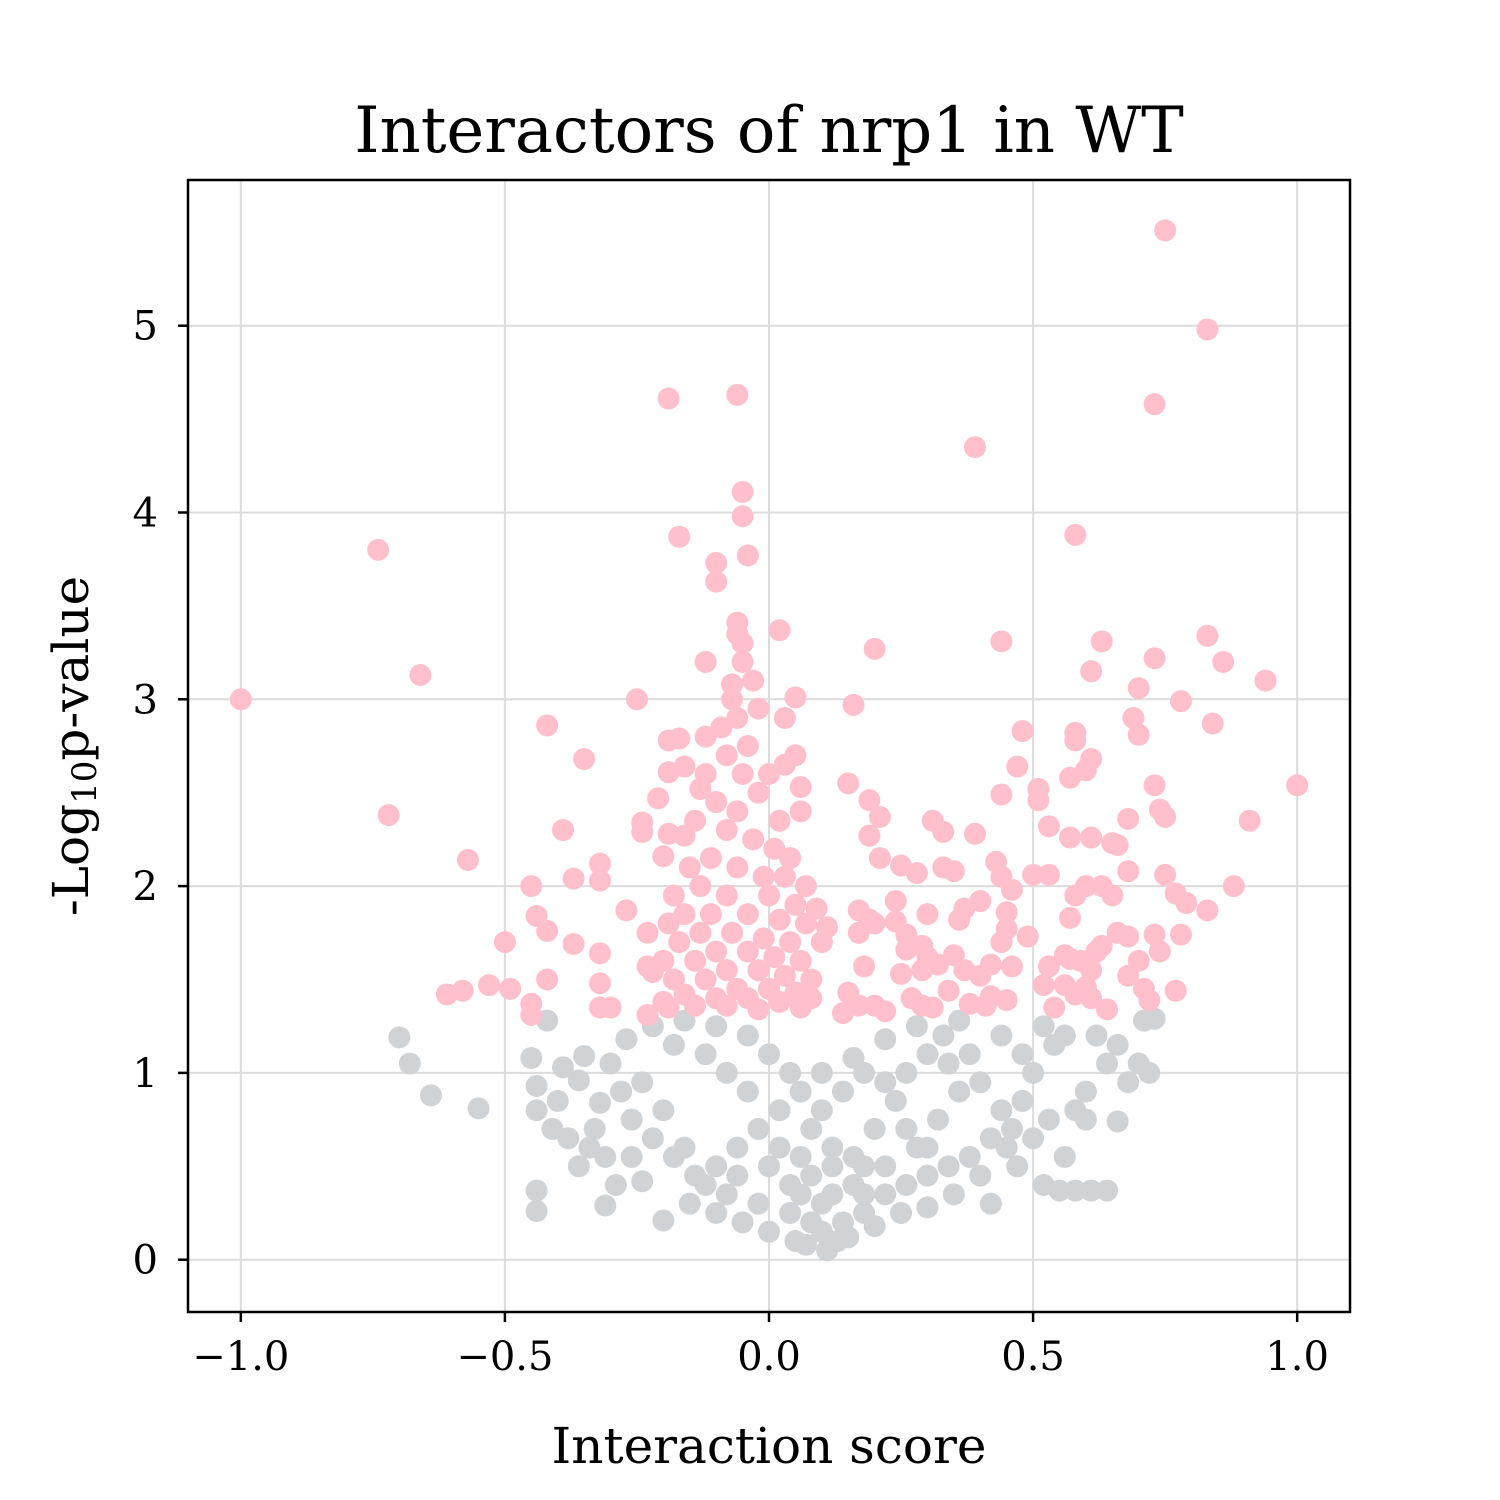 This screenshot has width=1500, height=1500. Describe the element at coordinates (71, 668) in the screenshot. I see `y-axis-label-suffix: p-value` at that location.